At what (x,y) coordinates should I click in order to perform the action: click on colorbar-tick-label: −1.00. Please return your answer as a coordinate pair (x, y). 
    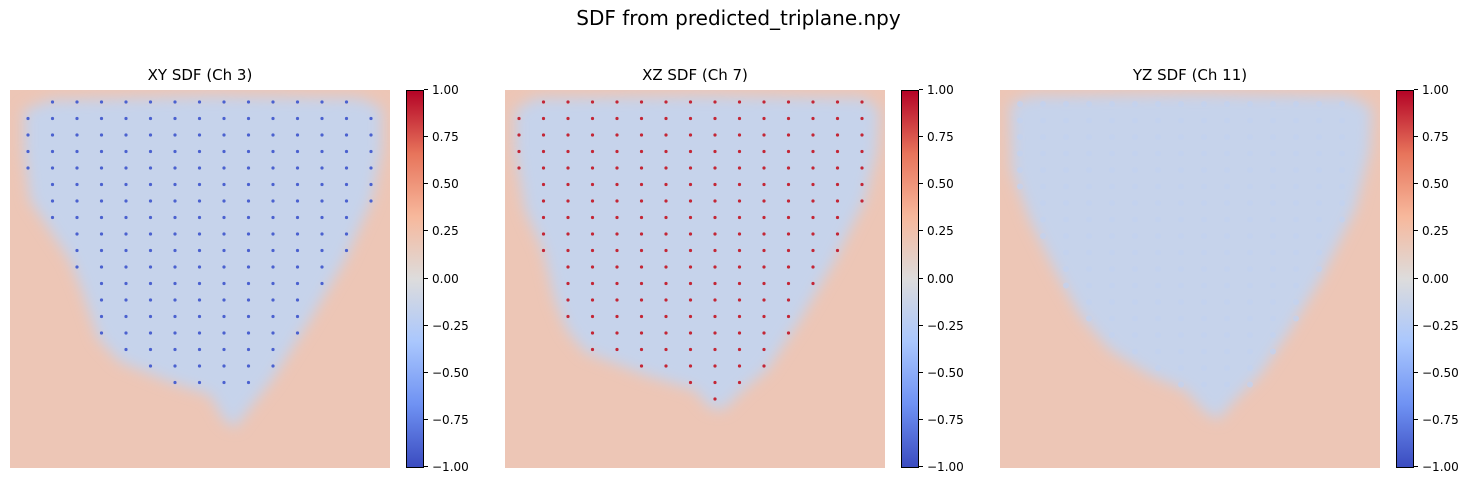
    Looking at the image, I should click on (945, 467).